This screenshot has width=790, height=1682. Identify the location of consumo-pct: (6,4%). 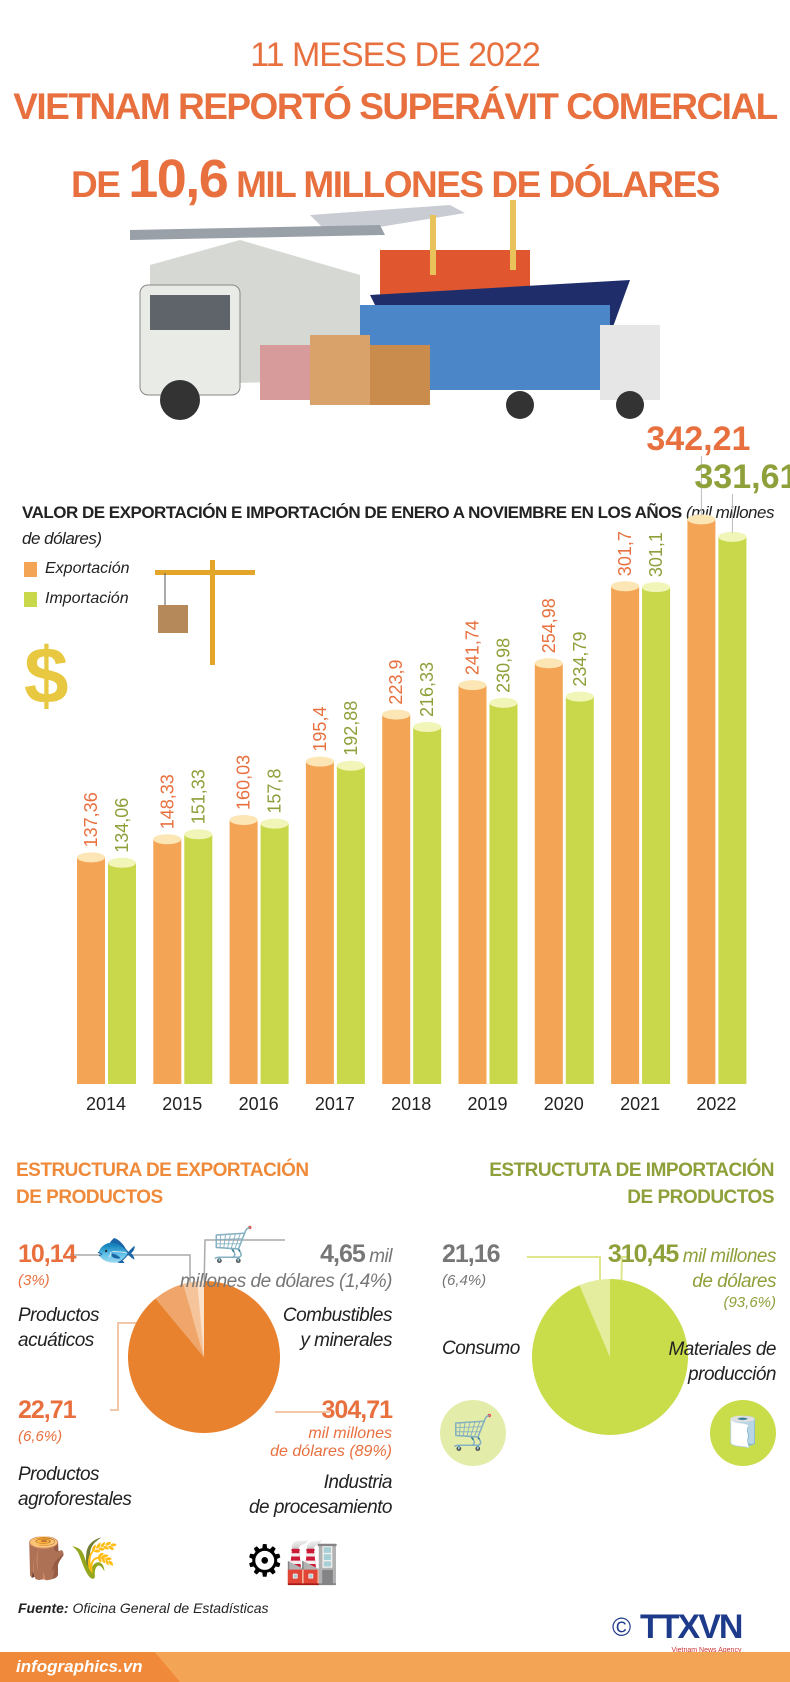
(464, 1280).